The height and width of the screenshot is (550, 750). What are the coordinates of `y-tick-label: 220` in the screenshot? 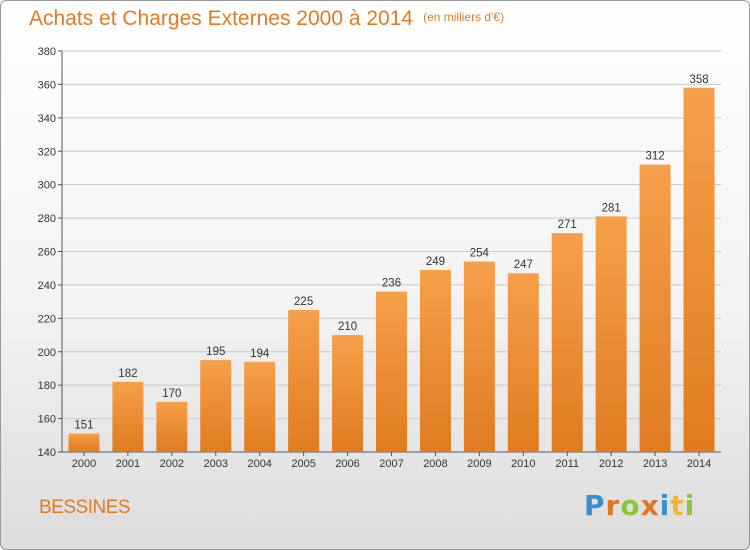 It's located at (47, 319).